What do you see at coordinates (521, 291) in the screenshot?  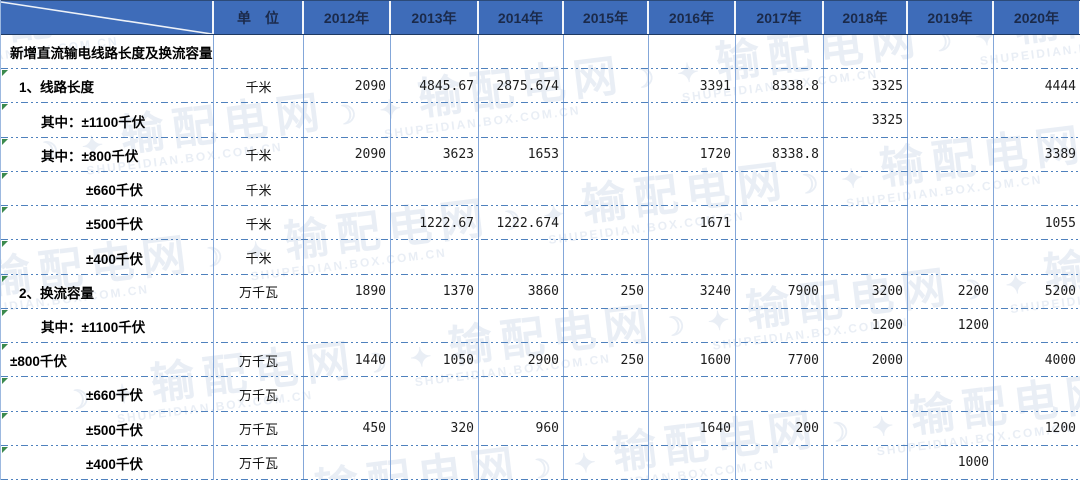 I see `value-cell: 3860` at bounding box center [521, 291].